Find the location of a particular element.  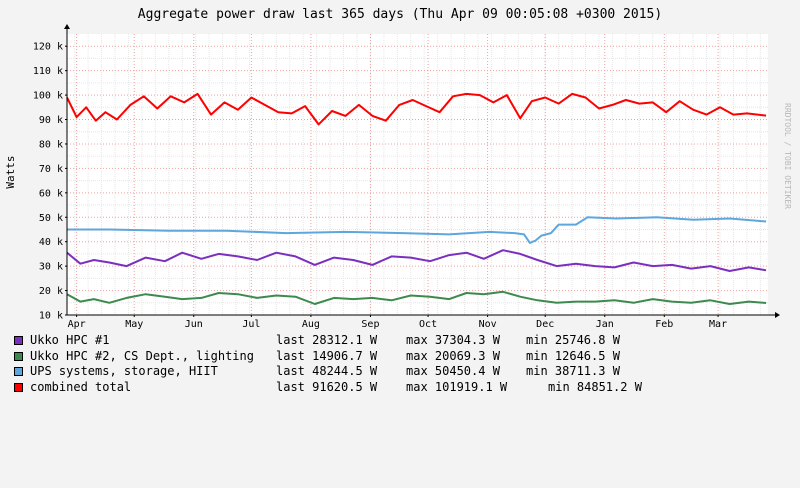

legend-series-name: combined total is located at coordinates (81, 386).